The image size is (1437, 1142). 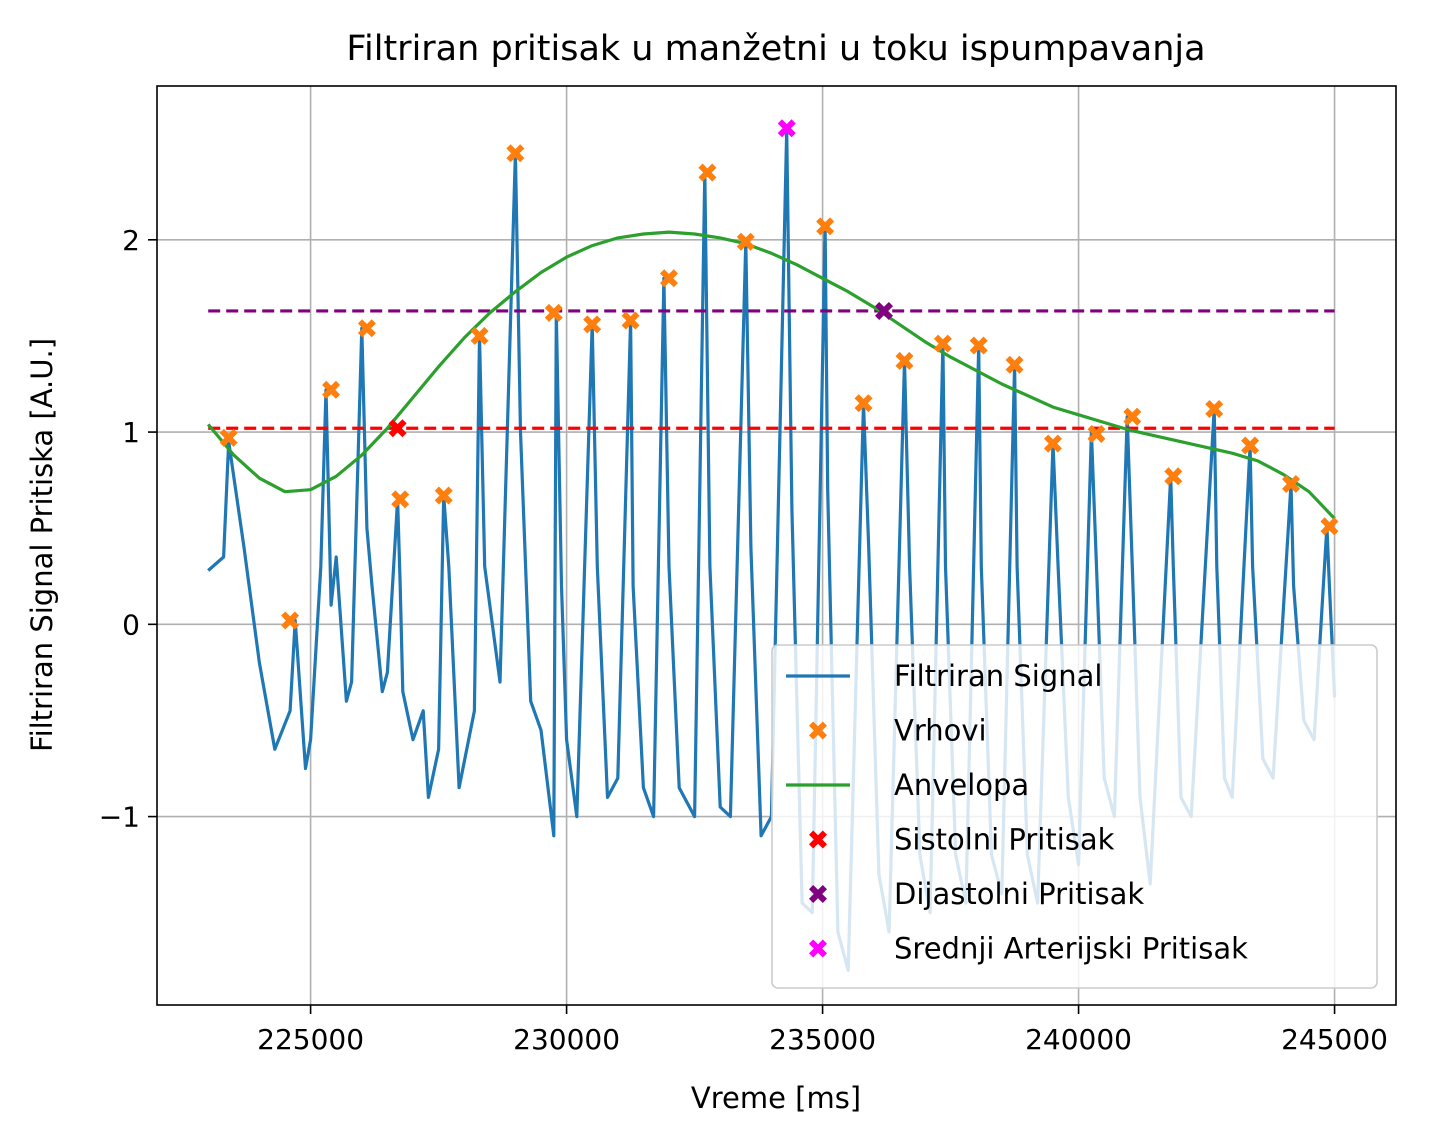 What do you see at coordinates (998, 676) in the screenshot?
I see `legend-label: Filtriran Signal` at bounding box center [998, 676].